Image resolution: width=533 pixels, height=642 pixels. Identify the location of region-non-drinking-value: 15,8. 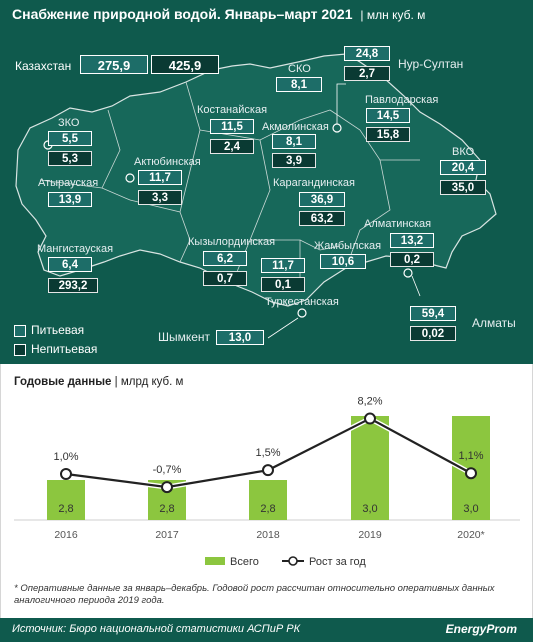
(388, 134).